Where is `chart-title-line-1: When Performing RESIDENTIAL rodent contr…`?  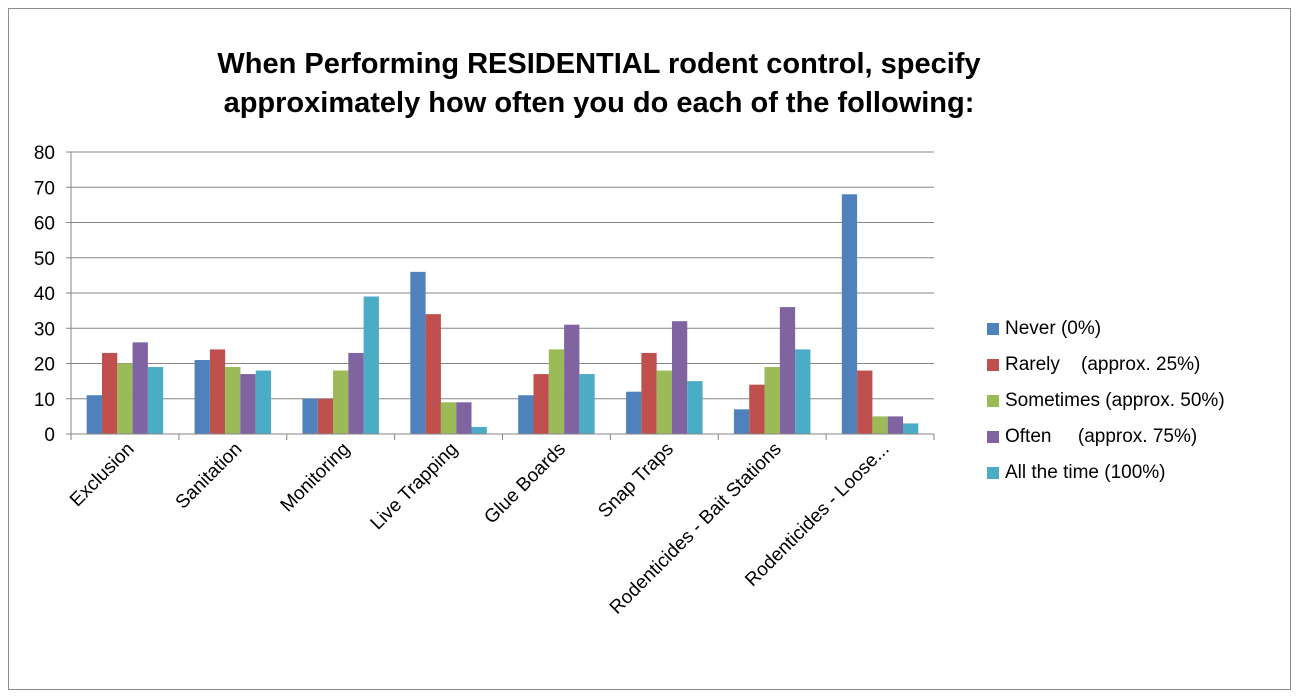 chart-title-line-1: When Performing RESIDENTIAL rodent contr… is located at coordinates (599, 64).